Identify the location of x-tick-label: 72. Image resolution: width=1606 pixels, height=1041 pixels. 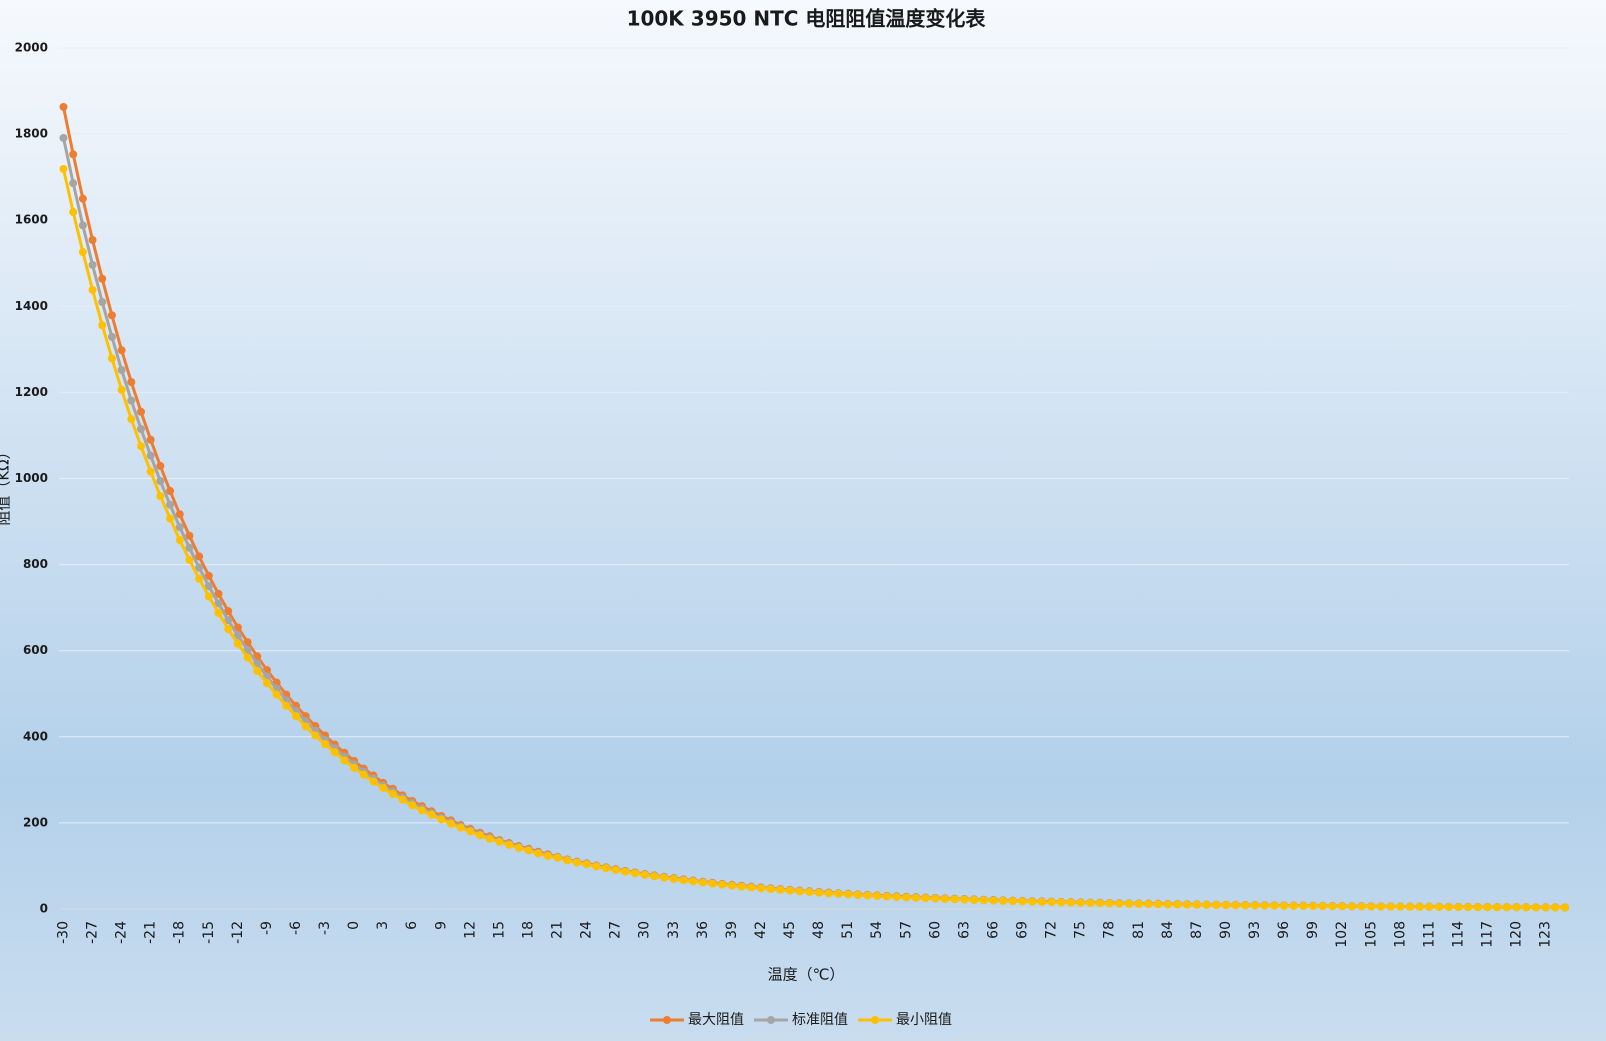
(1052, 930).